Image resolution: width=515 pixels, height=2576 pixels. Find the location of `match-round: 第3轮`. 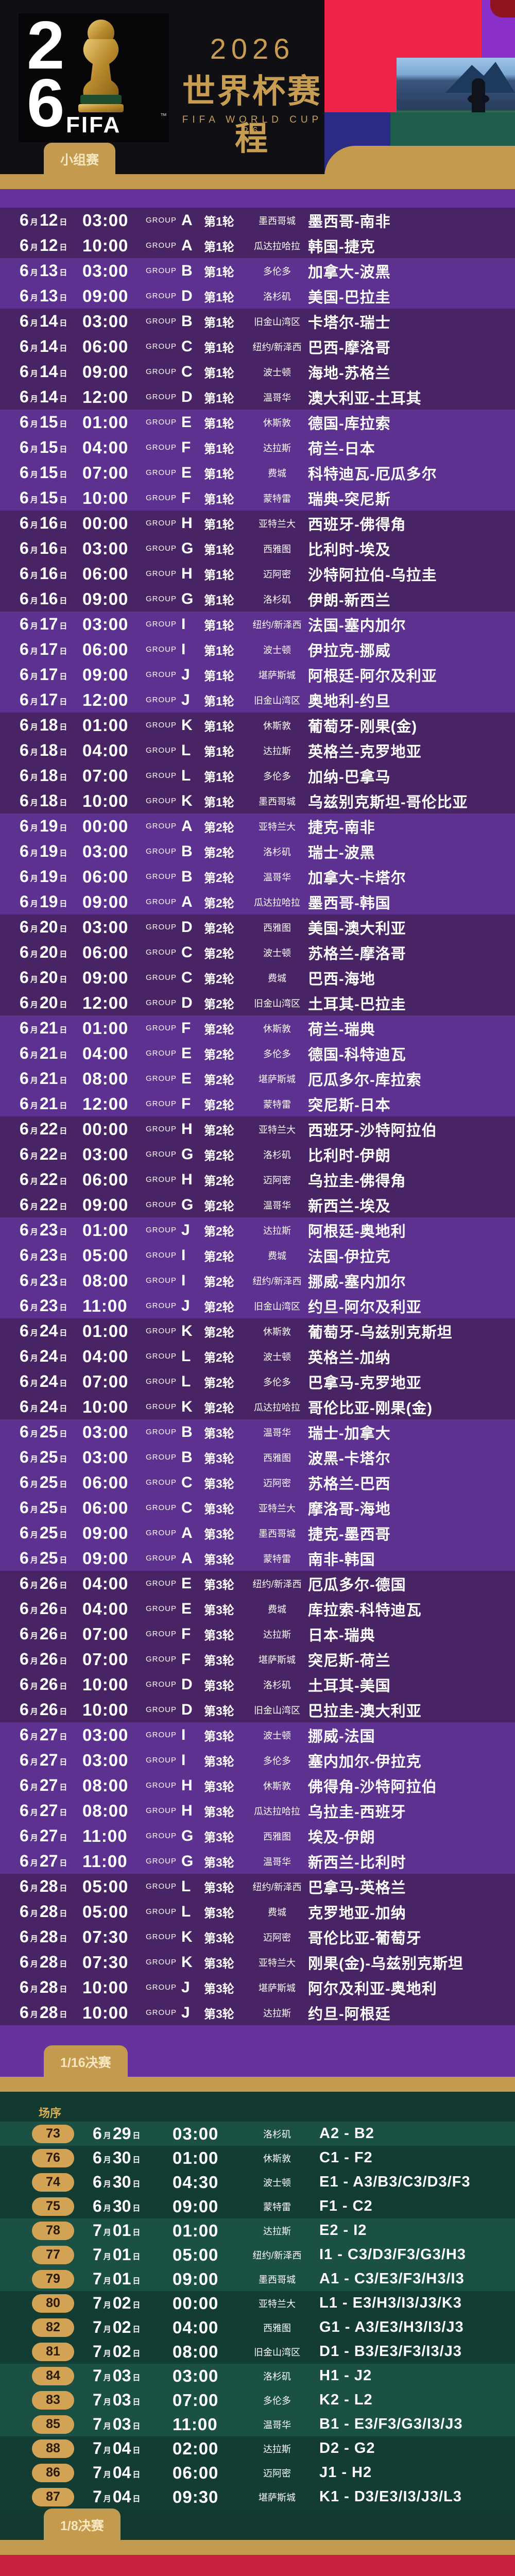

match-round: 第3轮 is located at coordinates (219, 2014).